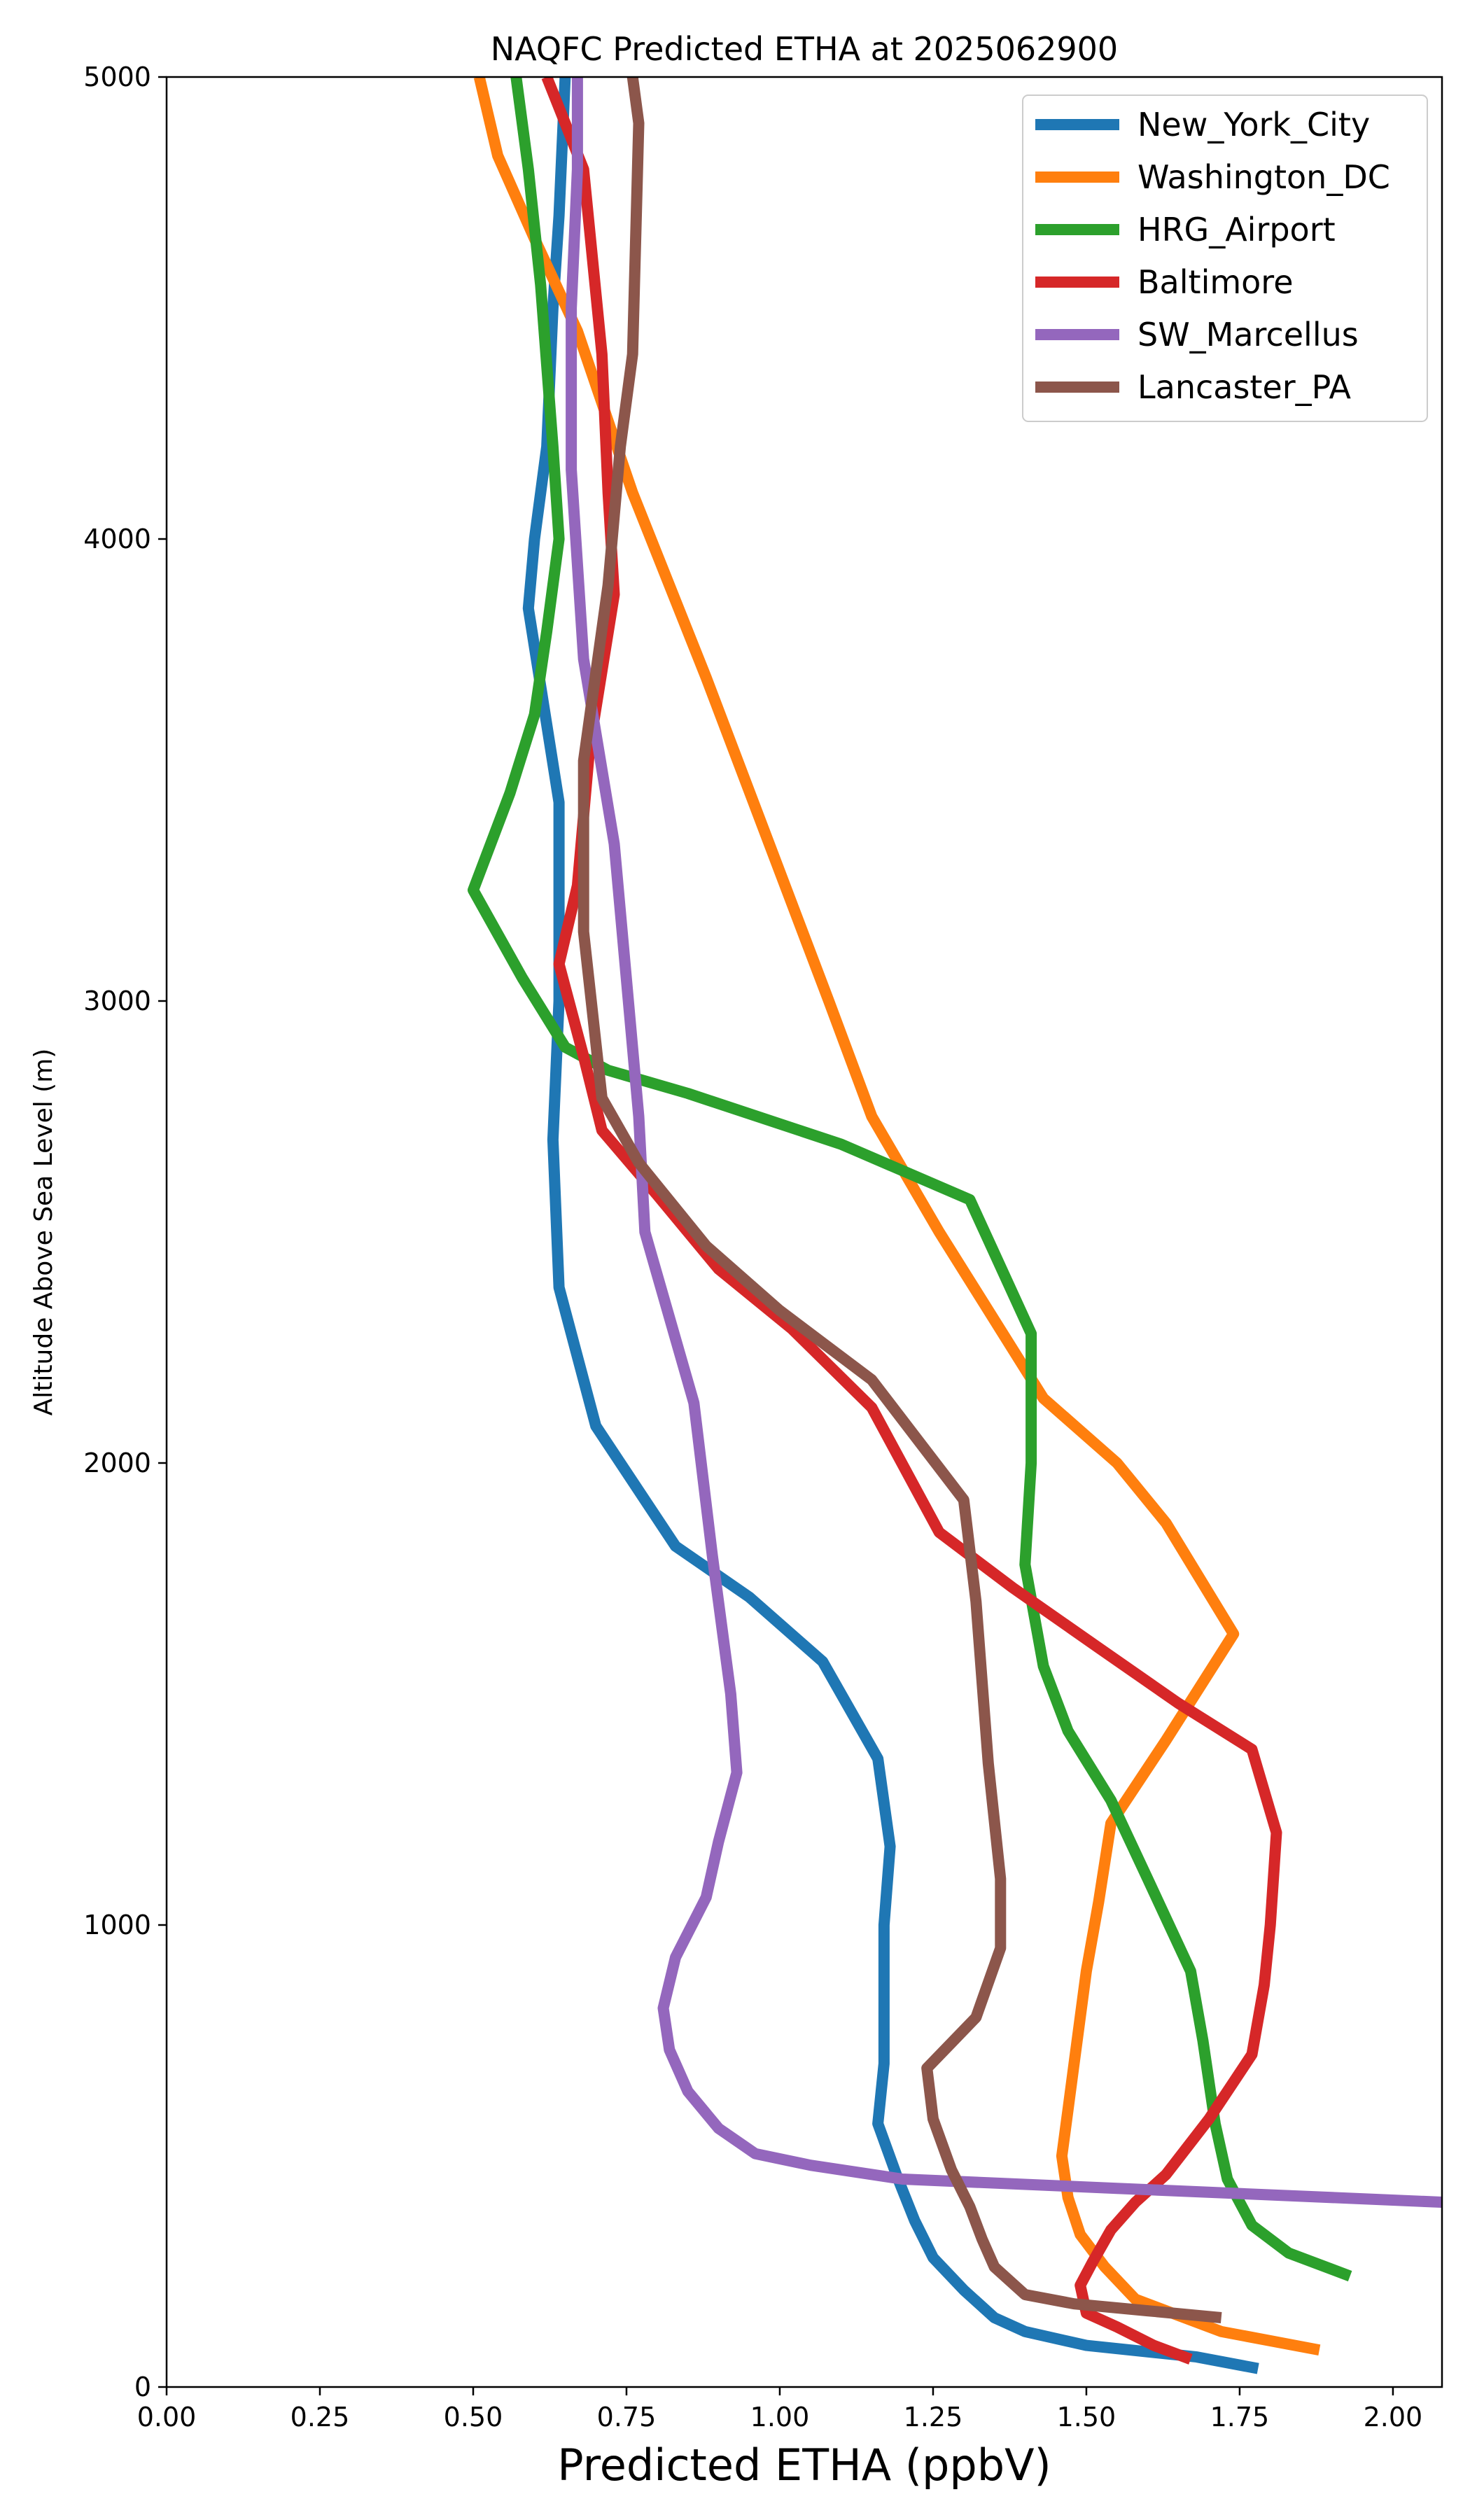  What do you see at coordinates (473, 2417) in the screenshot?
I see `x-tick-label: 0.50` at bounding box center [473, 2417].